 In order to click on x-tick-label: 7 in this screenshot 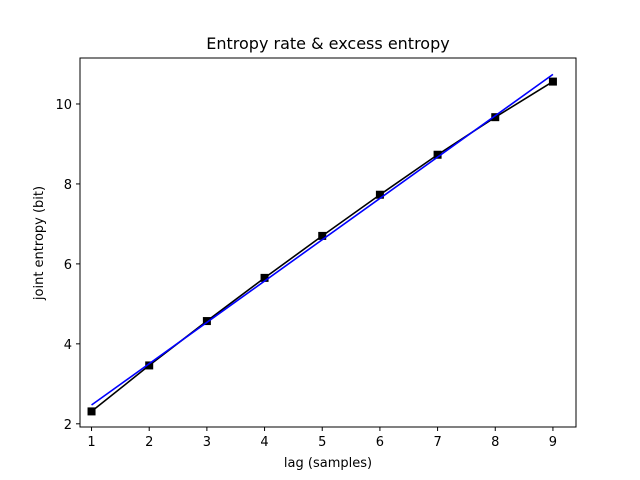, I will do `click(437, 442)`.